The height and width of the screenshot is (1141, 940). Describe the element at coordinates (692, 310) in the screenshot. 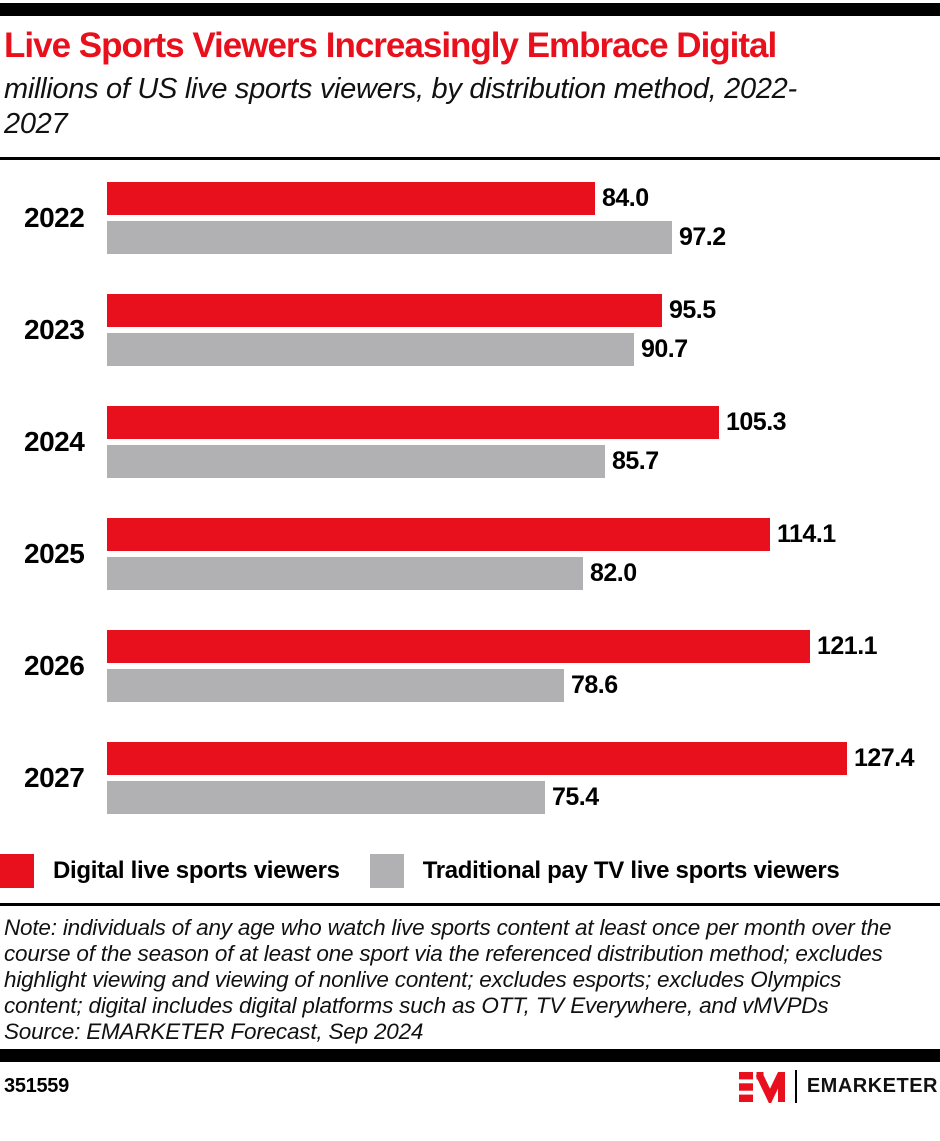

I see `digital-value-label: 95.5` at that location.